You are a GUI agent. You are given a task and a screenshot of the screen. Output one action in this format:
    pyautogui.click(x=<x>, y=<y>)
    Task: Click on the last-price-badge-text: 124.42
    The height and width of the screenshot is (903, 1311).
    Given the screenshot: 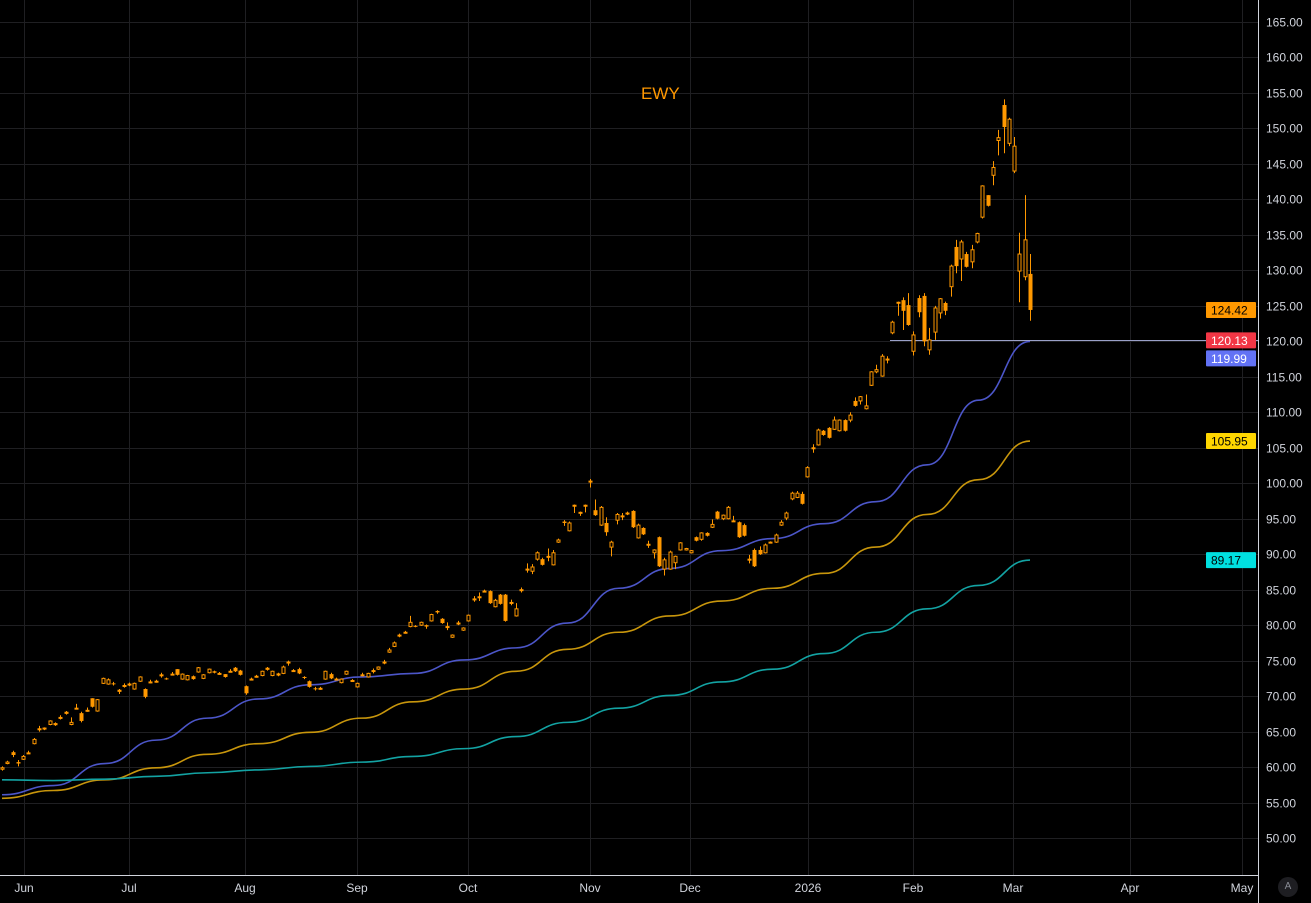 What is the action you would take?
    pyautogui.click(x=1229, y=310)
    